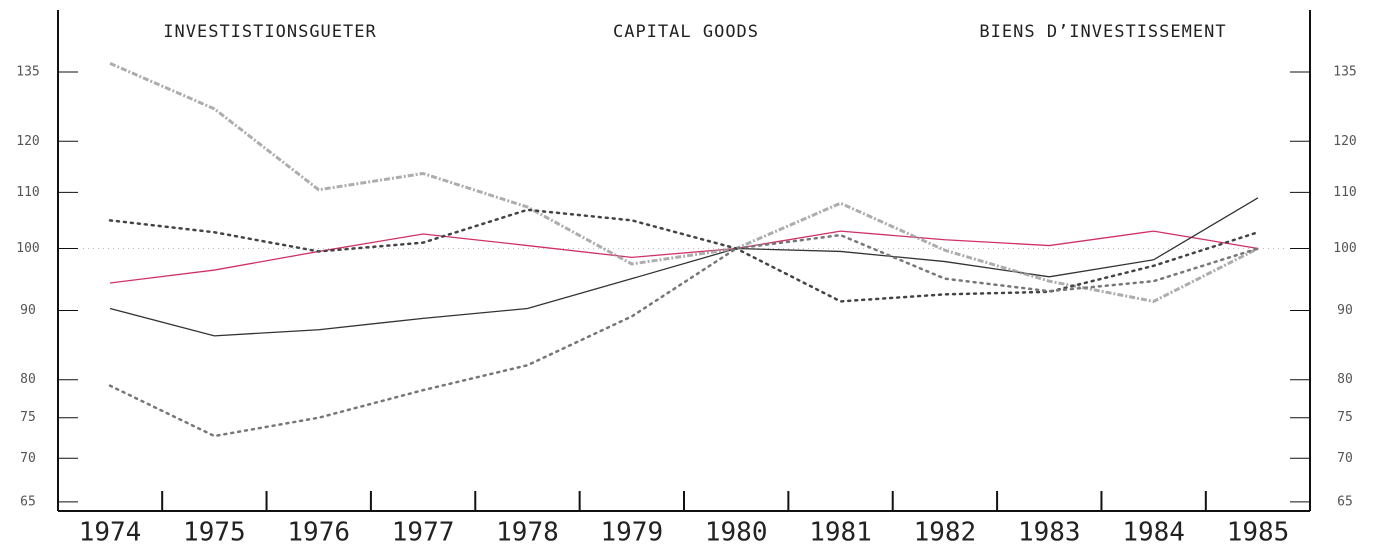 This screenshot has height=549, width=1375. What do you see at coordinates (736, 533) in the screenshot?
I see `x-tick-label: 1980` at bounding box center [736, 533].